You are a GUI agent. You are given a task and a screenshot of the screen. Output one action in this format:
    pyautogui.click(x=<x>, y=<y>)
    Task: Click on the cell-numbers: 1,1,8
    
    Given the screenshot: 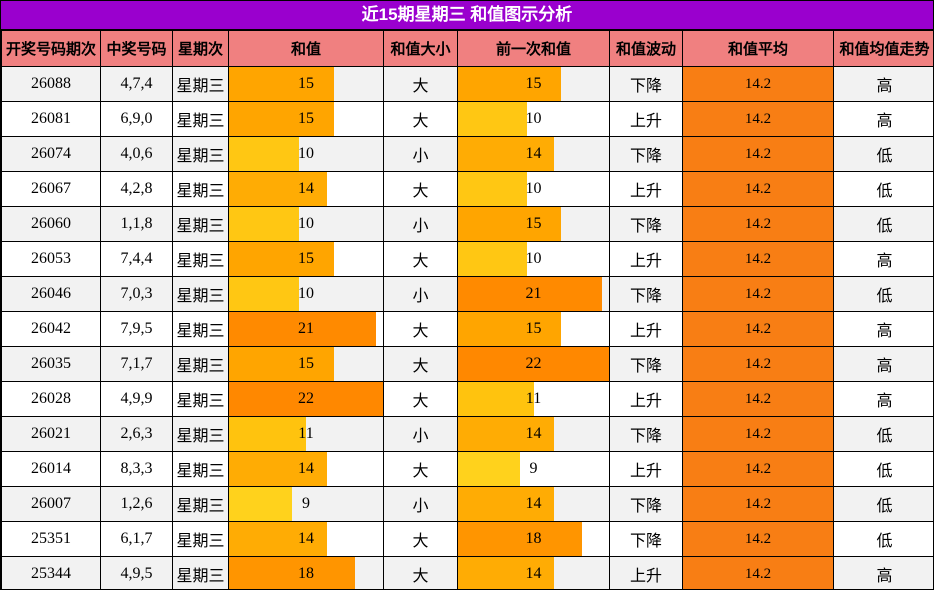 What is the action you would take?
    pyautogui.click(x=136, y=224)
    